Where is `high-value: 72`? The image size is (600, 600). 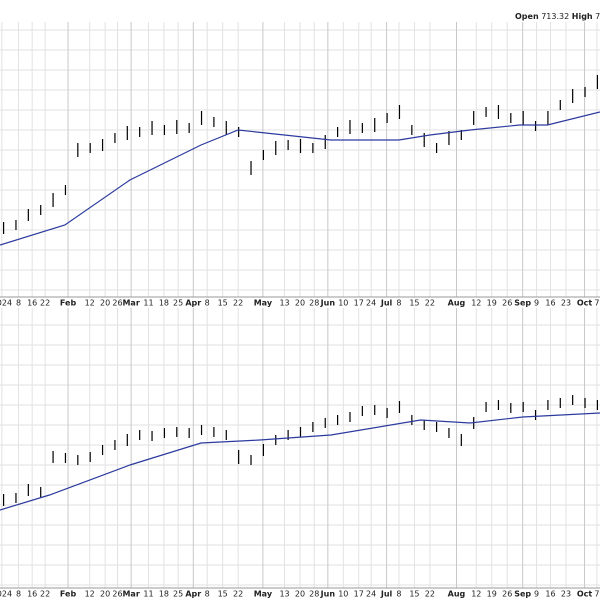
high-value: 72 is located at coordinates (597, 16).